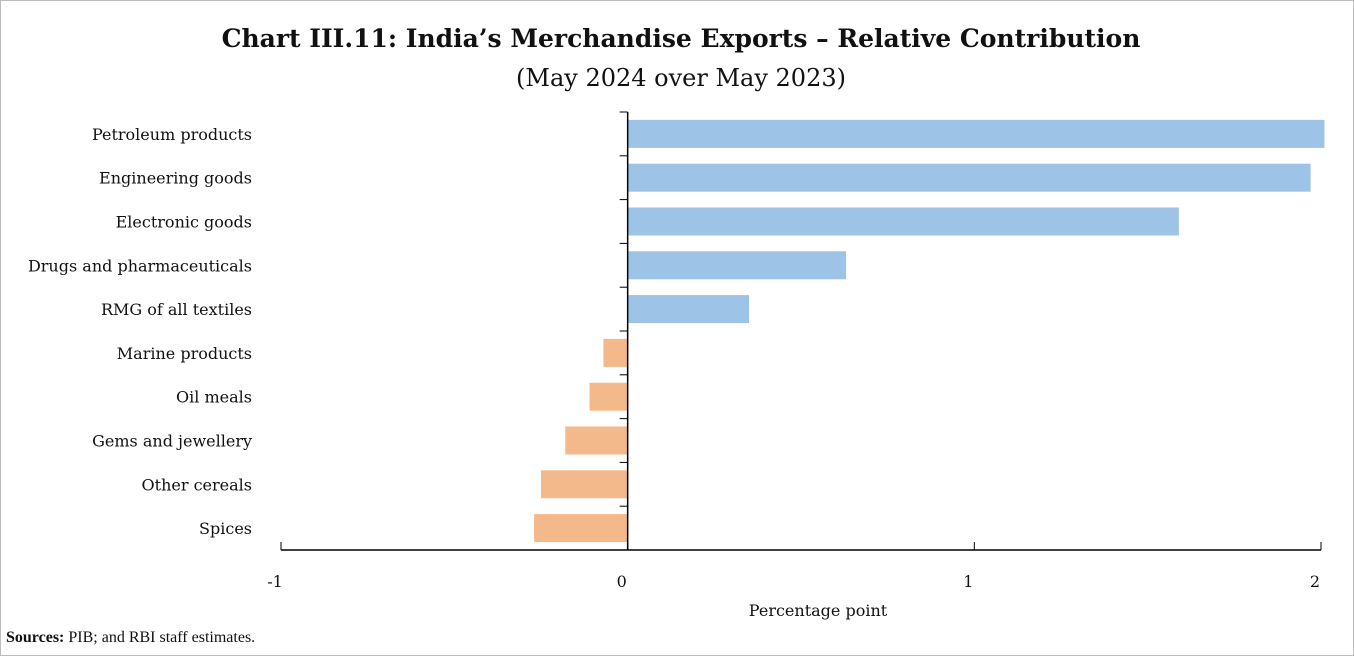  Describe the element at coordinates (140, 265) in the screenshot. I see `category-label: Drugs and pharmaceuticals` at that location.